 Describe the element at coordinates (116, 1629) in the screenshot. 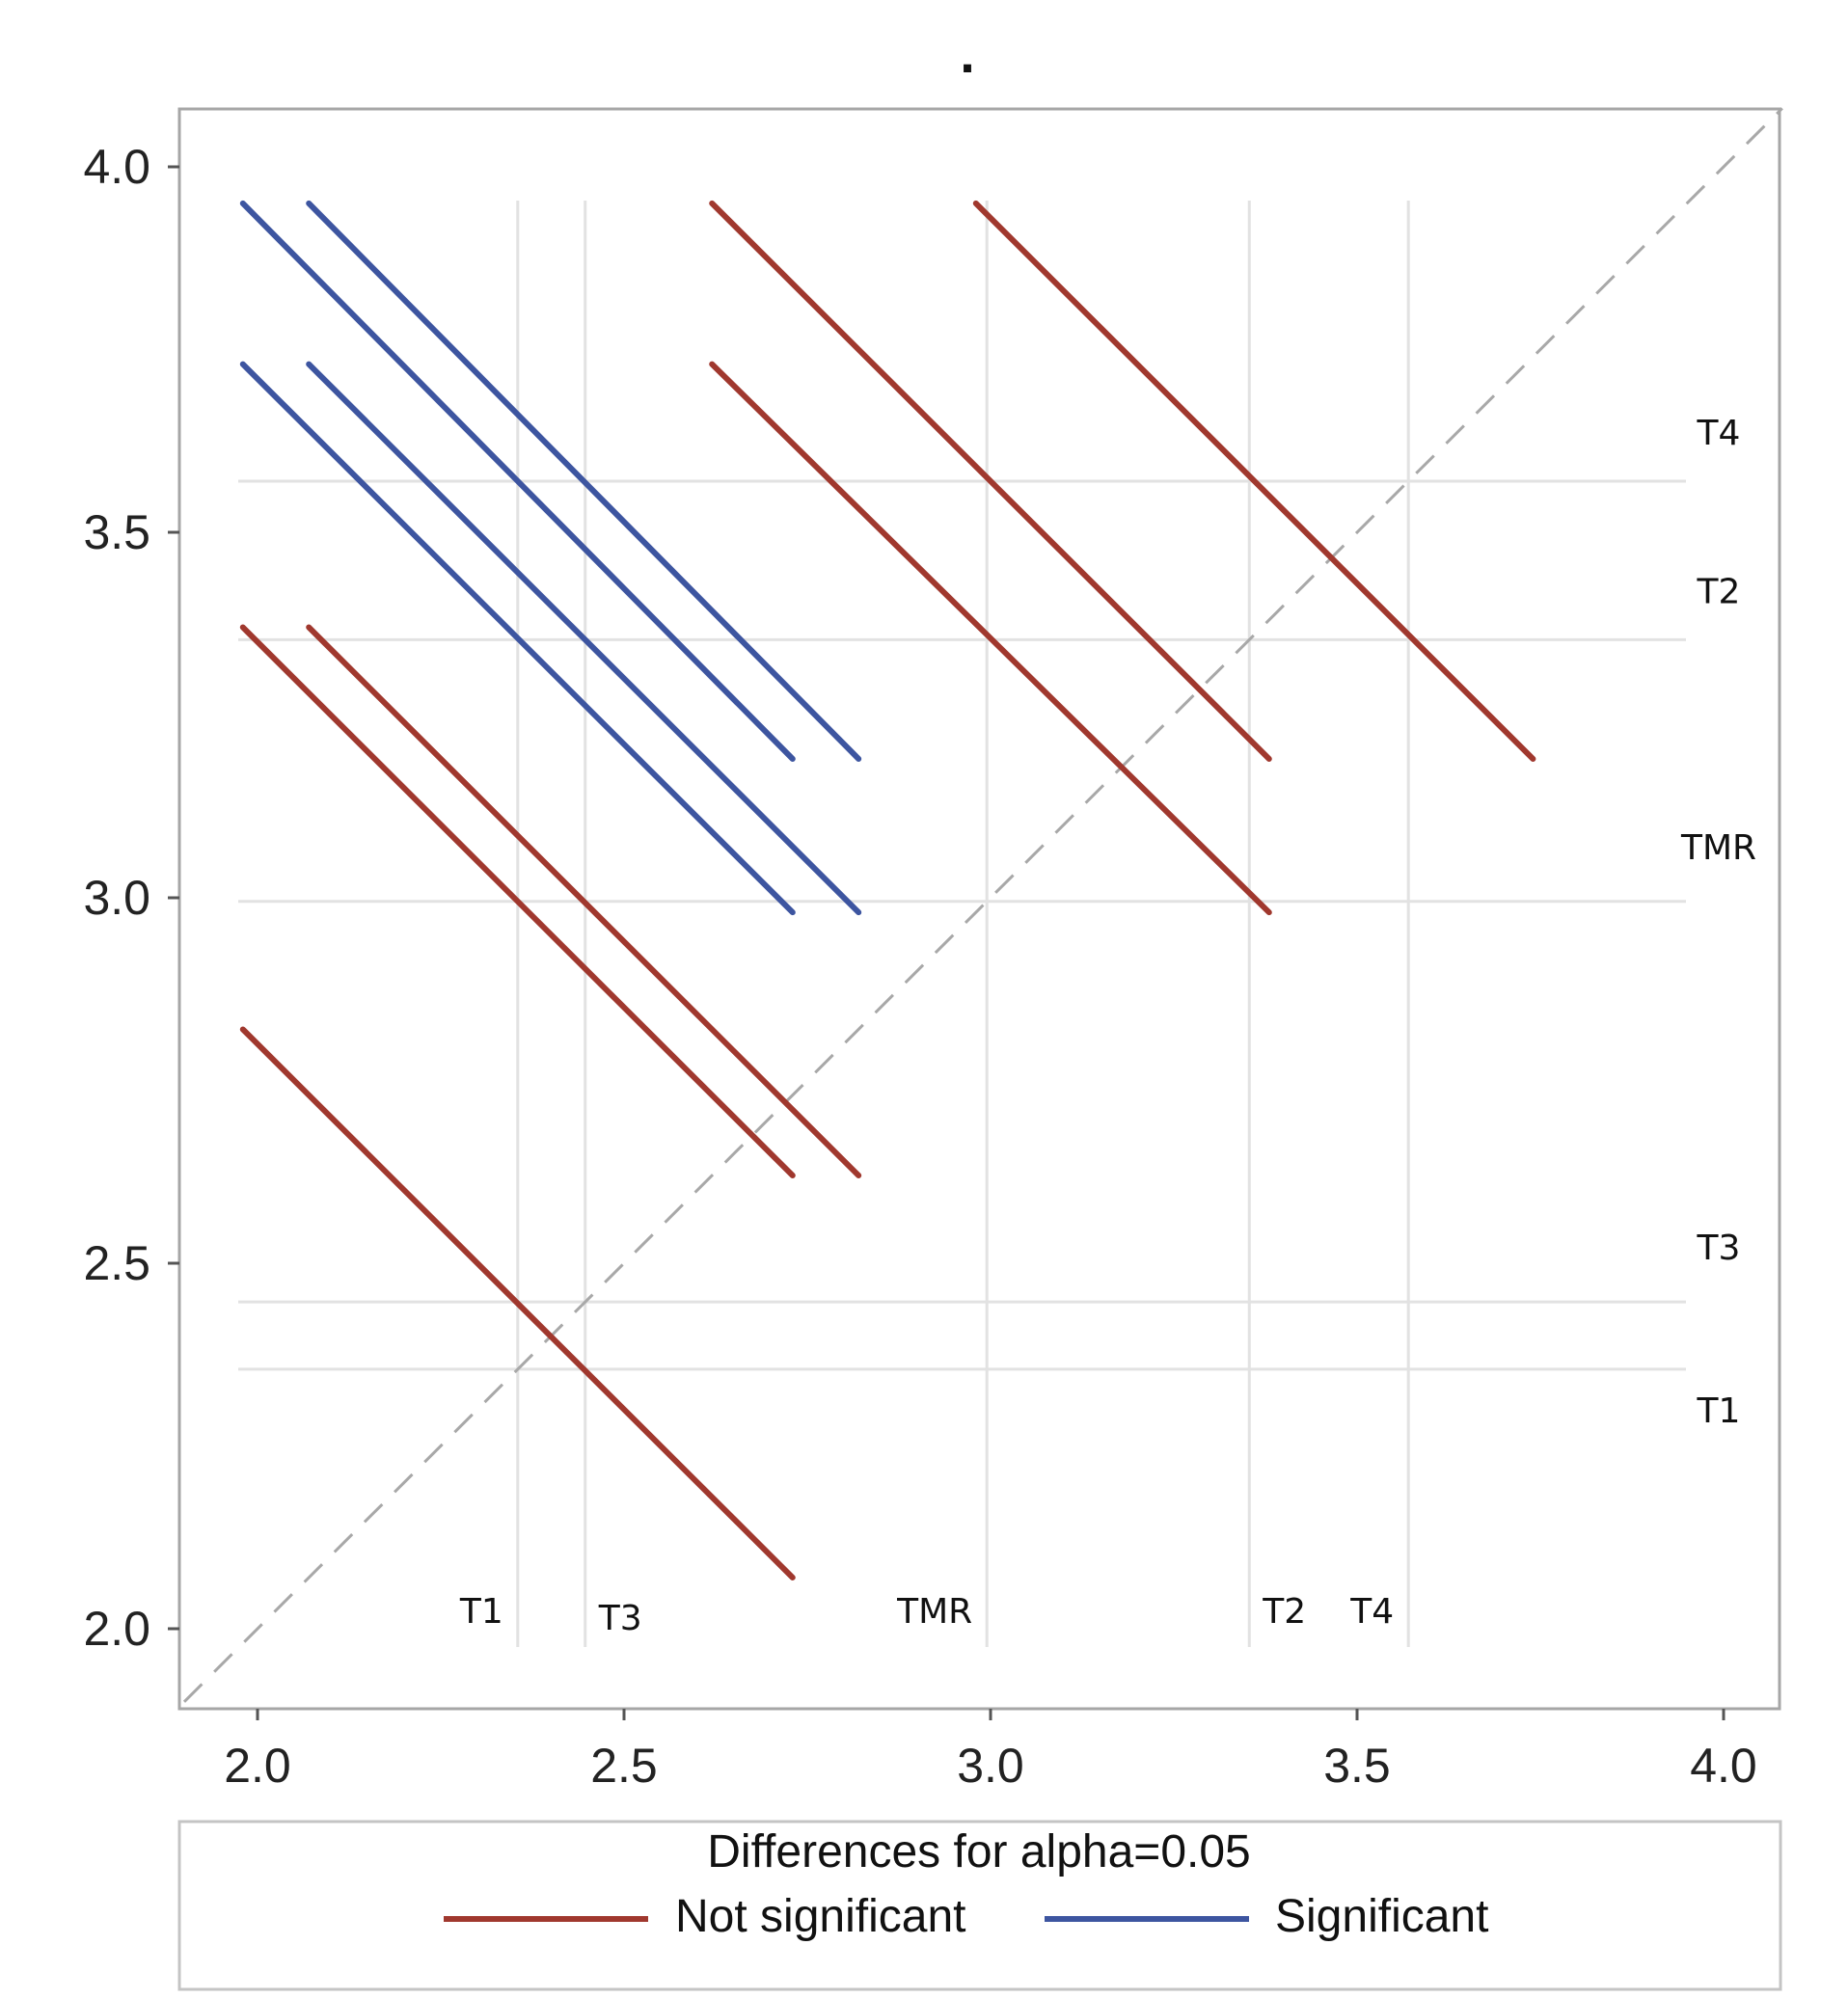

I see `y-tick-label-2-0: 2.0` at that location.